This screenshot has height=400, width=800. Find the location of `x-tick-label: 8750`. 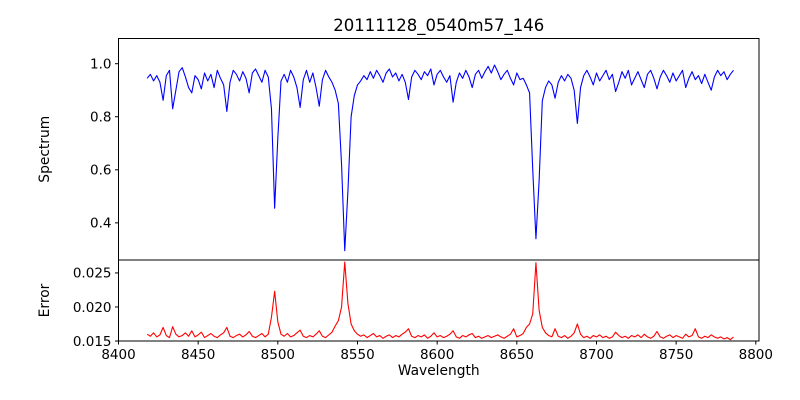

x-tick-label: 8750 is located at coordinates (676, 355).